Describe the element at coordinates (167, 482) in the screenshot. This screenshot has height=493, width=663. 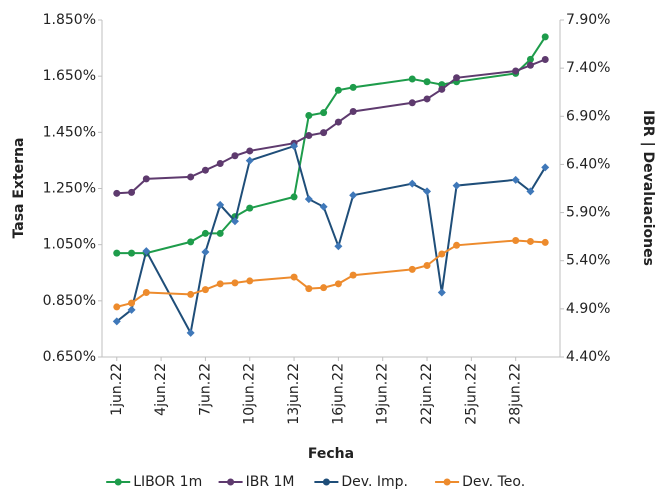
I see `legend-label: LIBOR 1m` at that location.